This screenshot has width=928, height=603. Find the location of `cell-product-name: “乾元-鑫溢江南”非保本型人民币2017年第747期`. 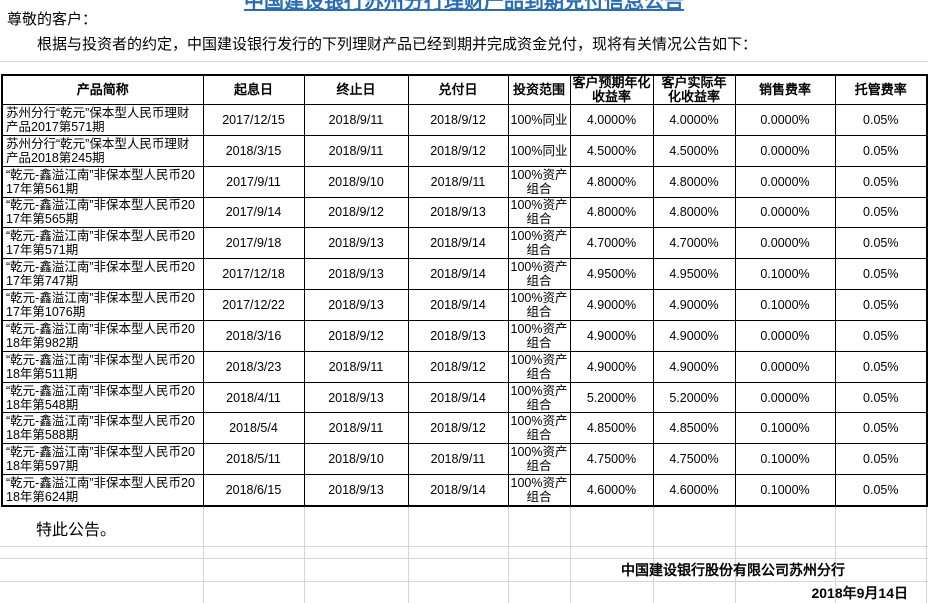

cell-product-name: “乾元-鑫溢江南”非保本型人民币2017年第747期 is located at coordinates (102, 274).